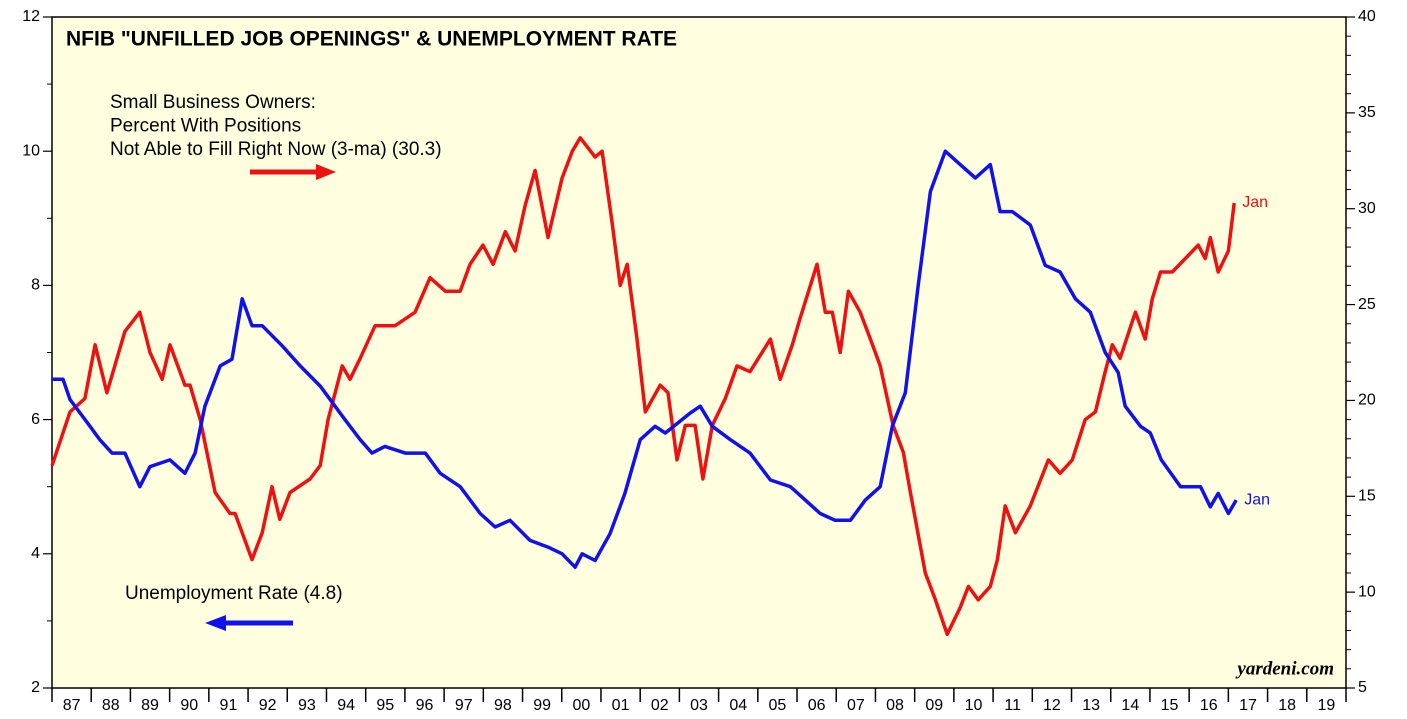 This screenshot has width=1407, height=719. Describe the element at coordinates (35, 285) in the screenshot. I see `y-tick-label: 8` at that location.